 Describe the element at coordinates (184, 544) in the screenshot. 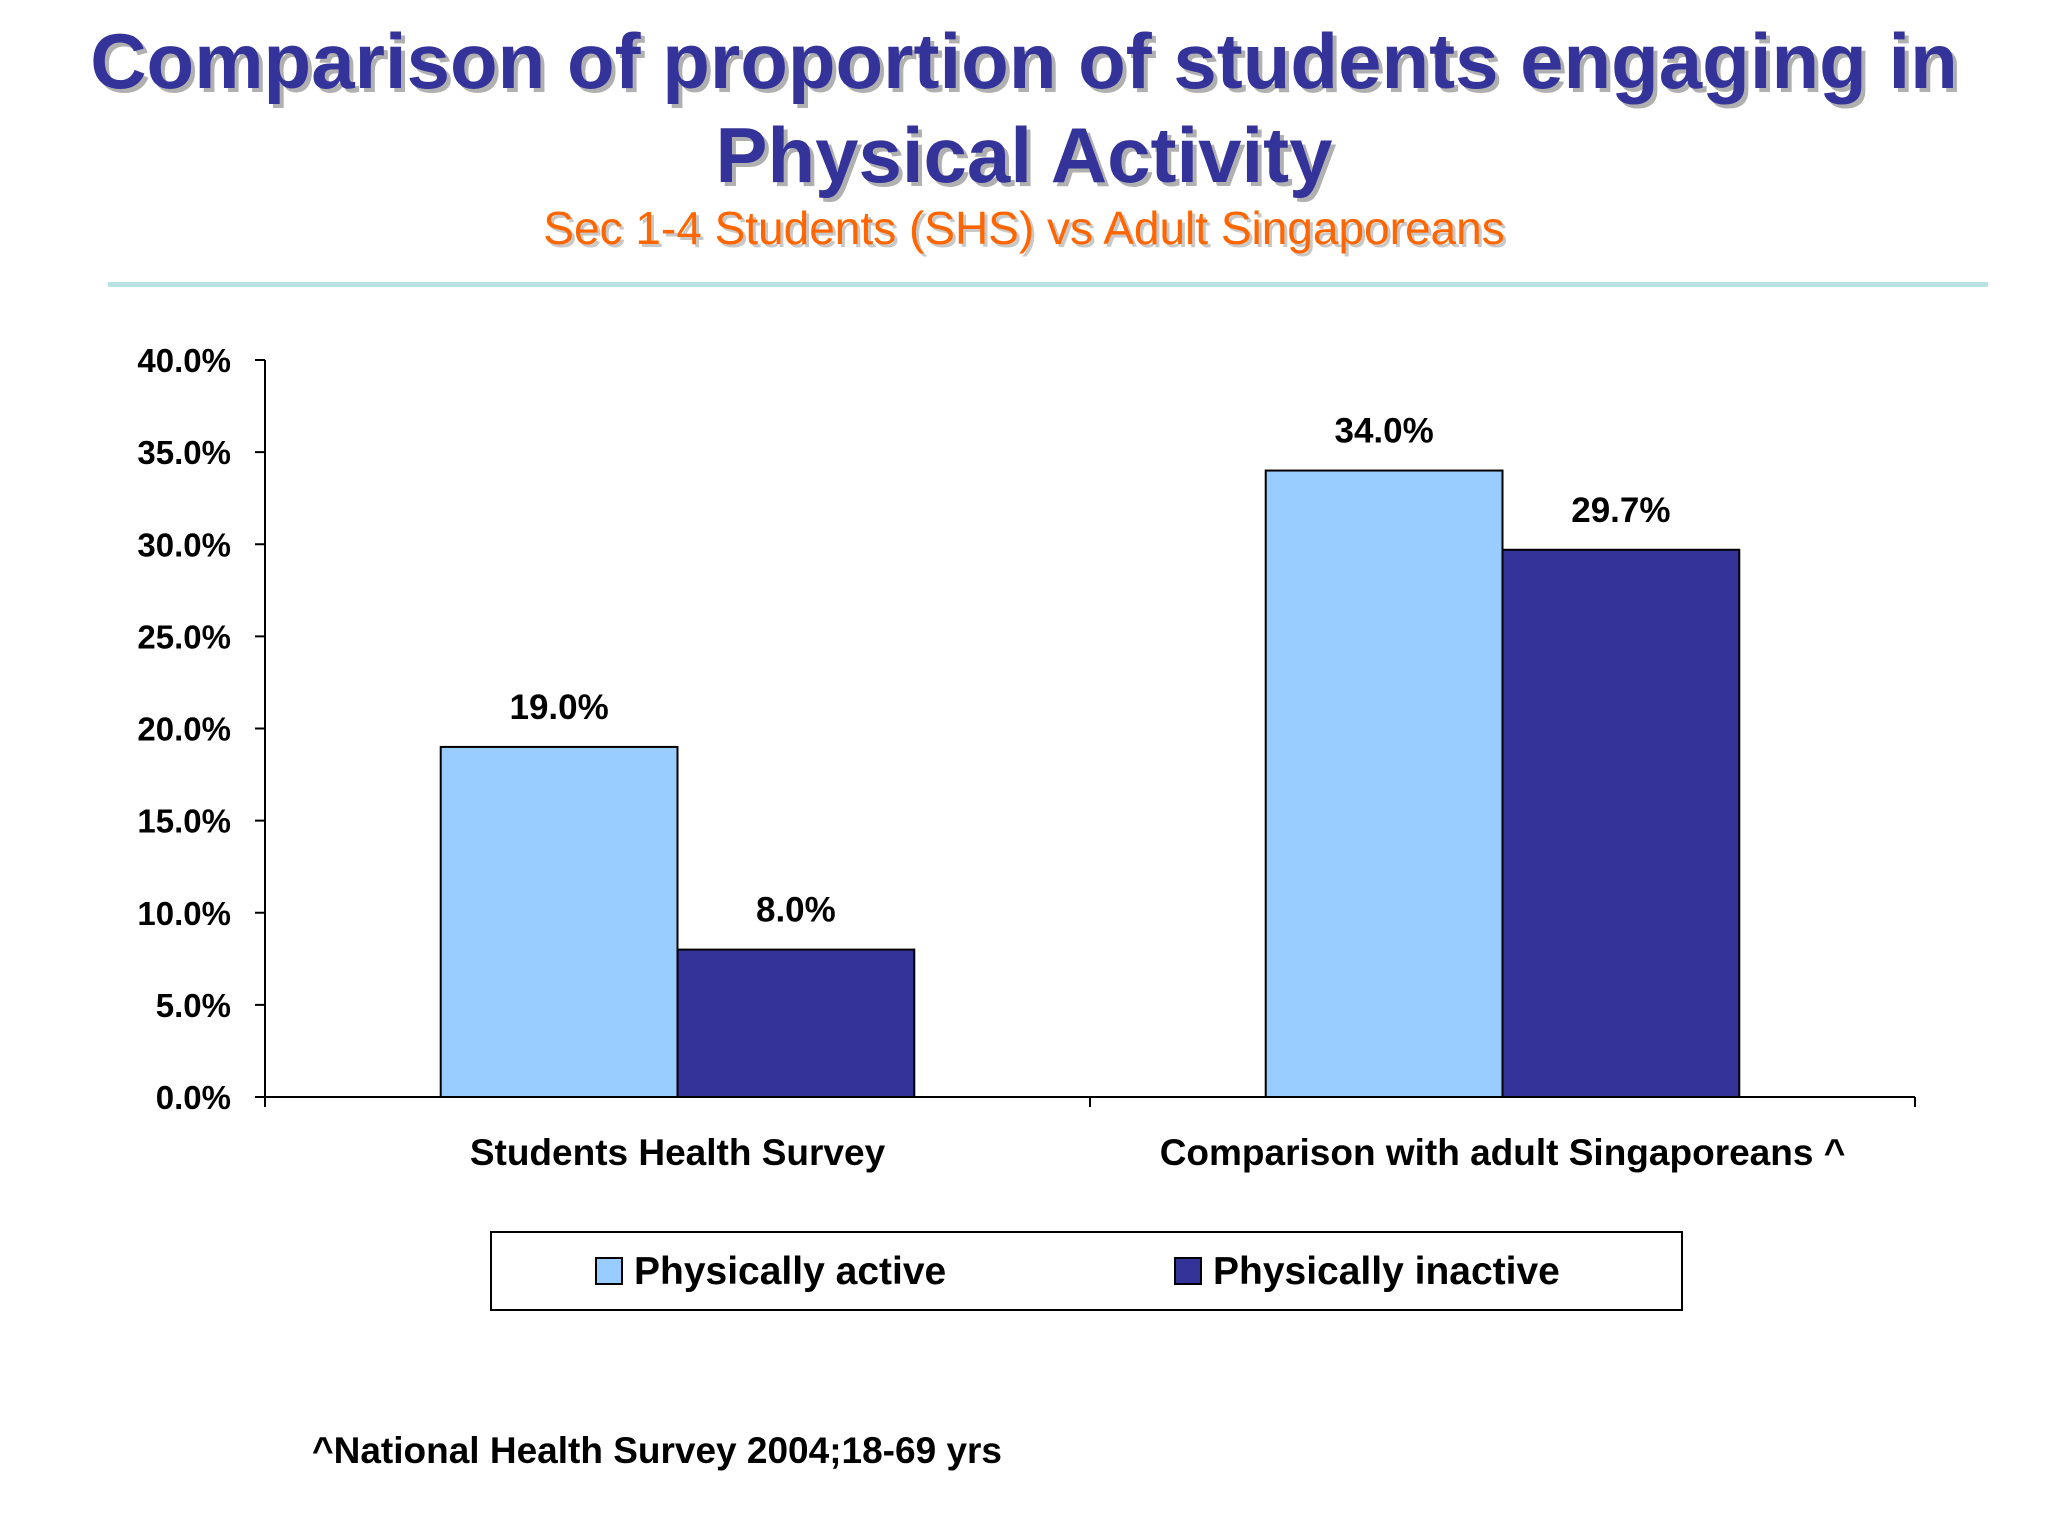

I see `y-tick-label: 30.0%` at that location.